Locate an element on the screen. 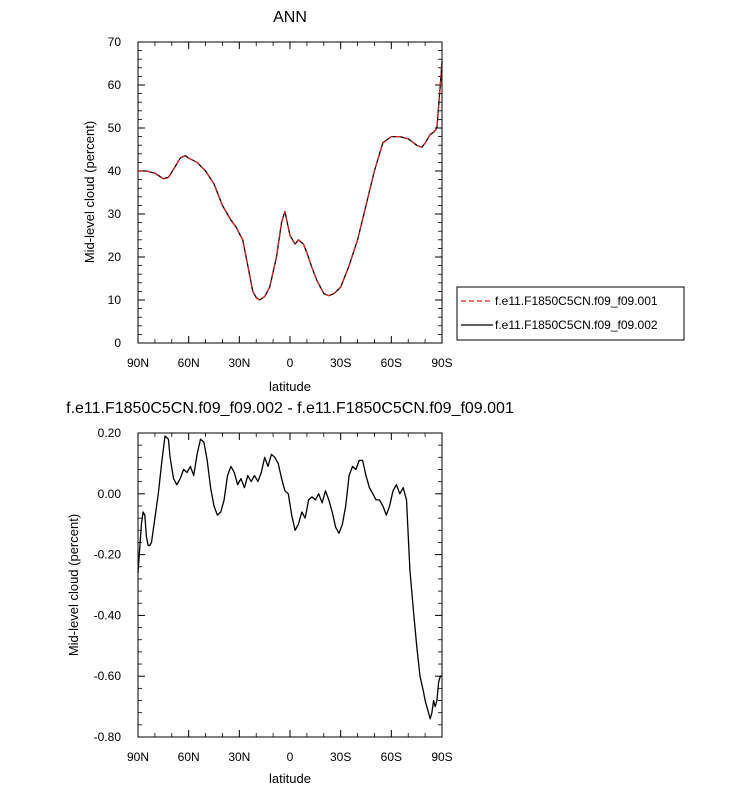  top-chart-x-tick-label: 0 is located at coordinates (290, 363).